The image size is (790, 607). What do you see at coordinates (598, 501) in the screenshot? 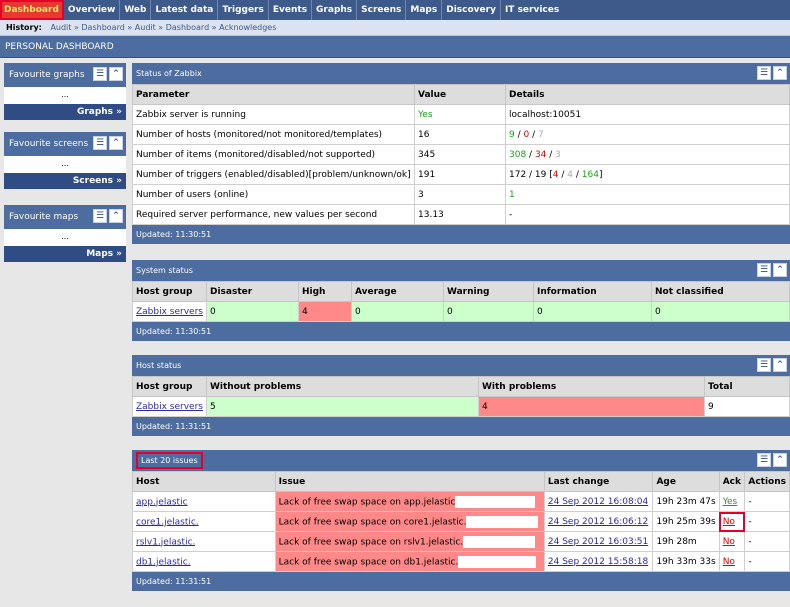
I see `last-change-link: 24 Sep 2012 16:08:04` at bounding box center [598, 501].